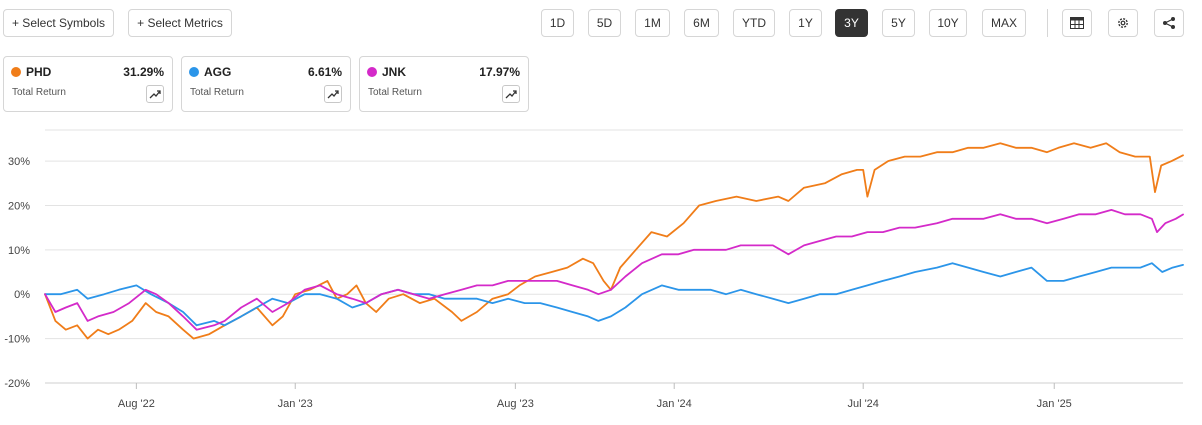 This screenshot has height=425, width=1202. I want to click on x-tick-label: Jul '24, so click(862, 404).